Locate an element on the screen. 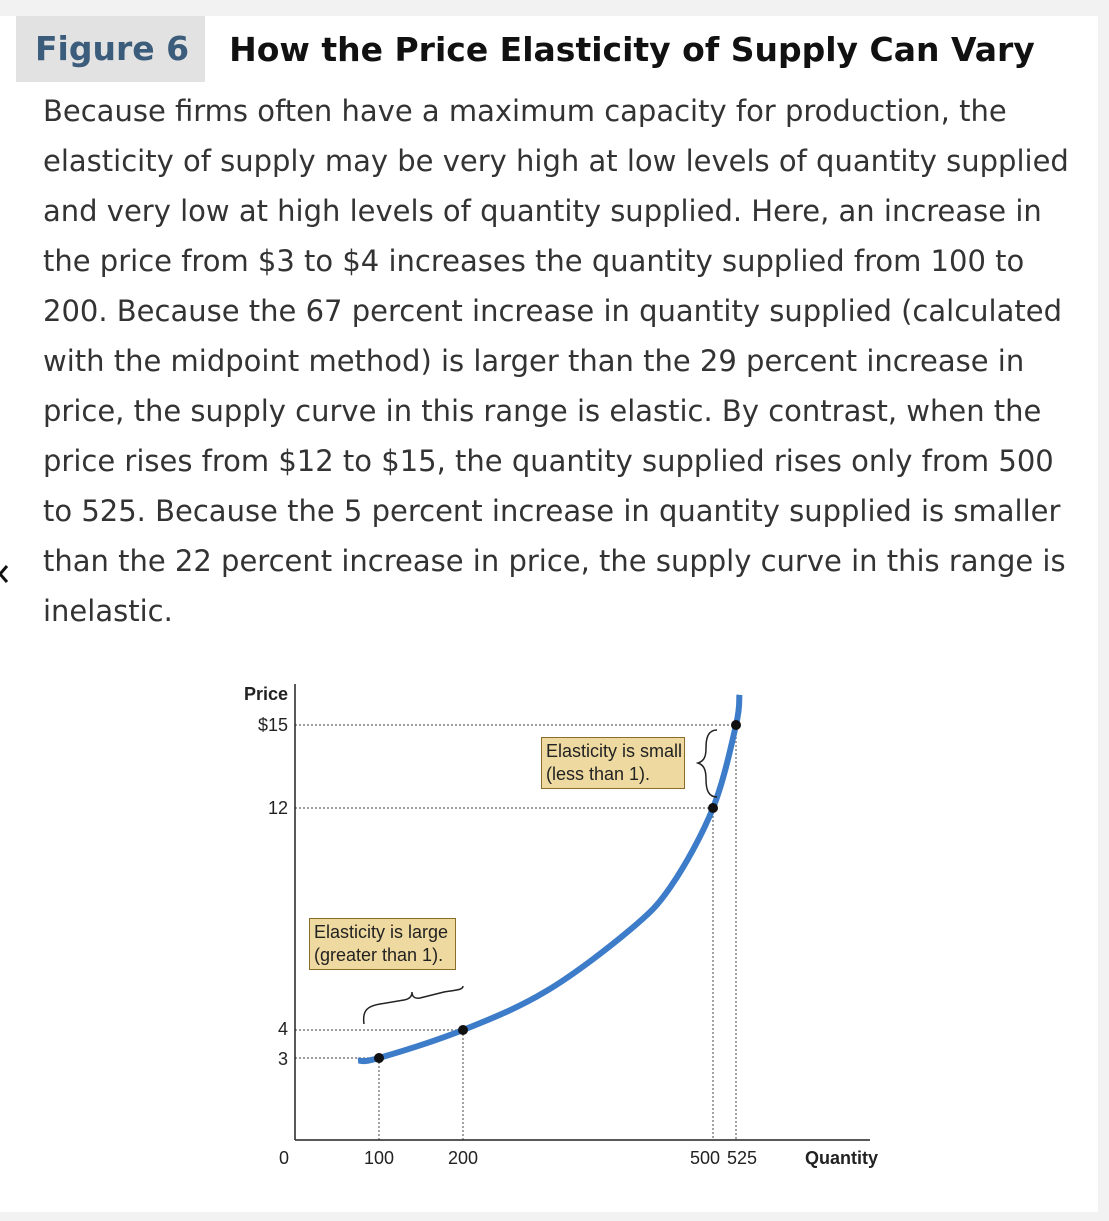  x-tick-525: 525 is located at coordinates (742, 1158).